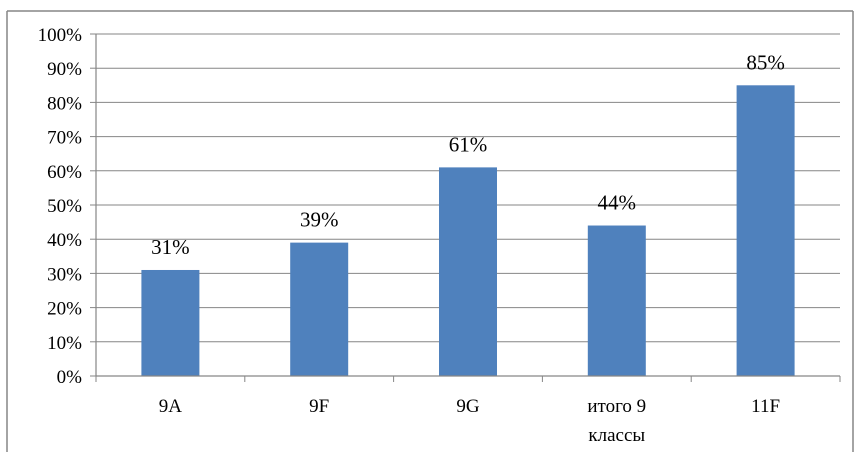  Describe the element at coordinates (70, 377) in the screenshot. I see `y-tick-label: 0%` at that location.